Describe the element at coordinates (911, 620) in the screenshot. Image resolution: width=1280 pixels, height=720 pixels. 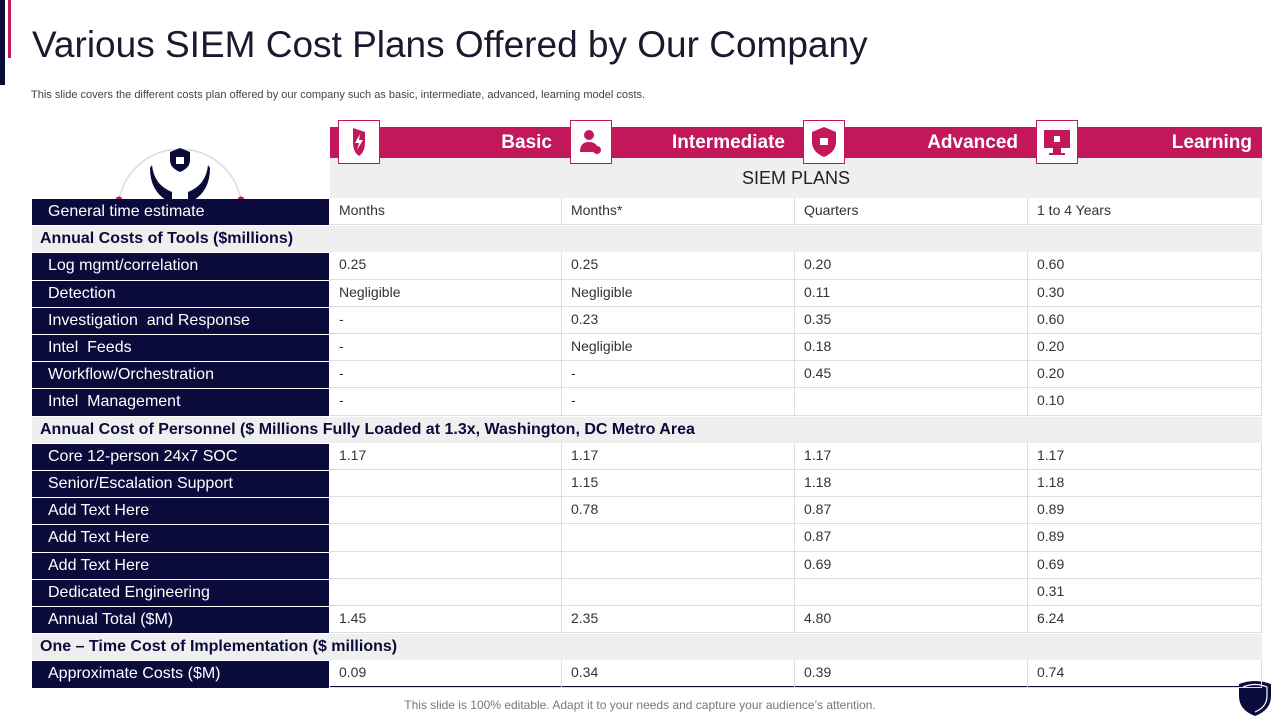
I see `table-cell: 4.80` at that location.